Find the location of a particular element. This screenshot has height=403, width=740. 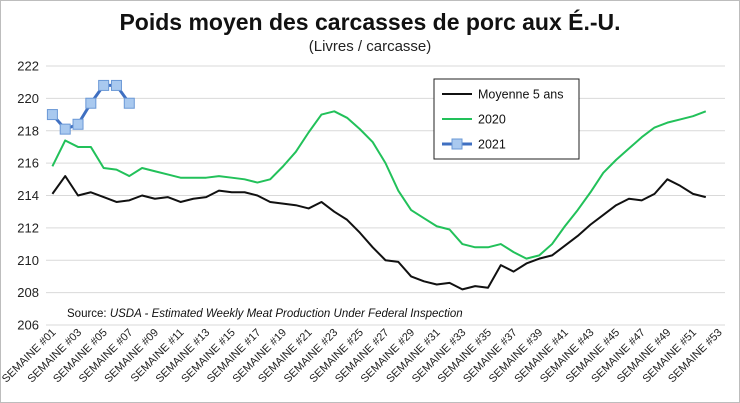

y-tick-label: 208 is located at coordinates (28, 292).